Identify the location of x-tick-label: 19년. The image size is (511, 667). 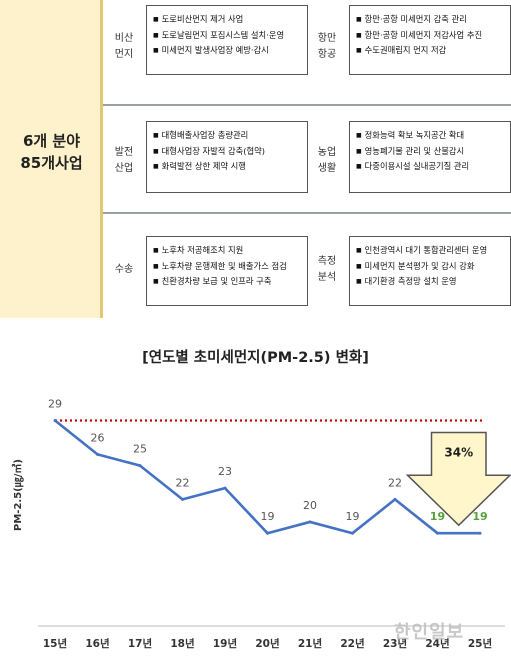
(225, 643).